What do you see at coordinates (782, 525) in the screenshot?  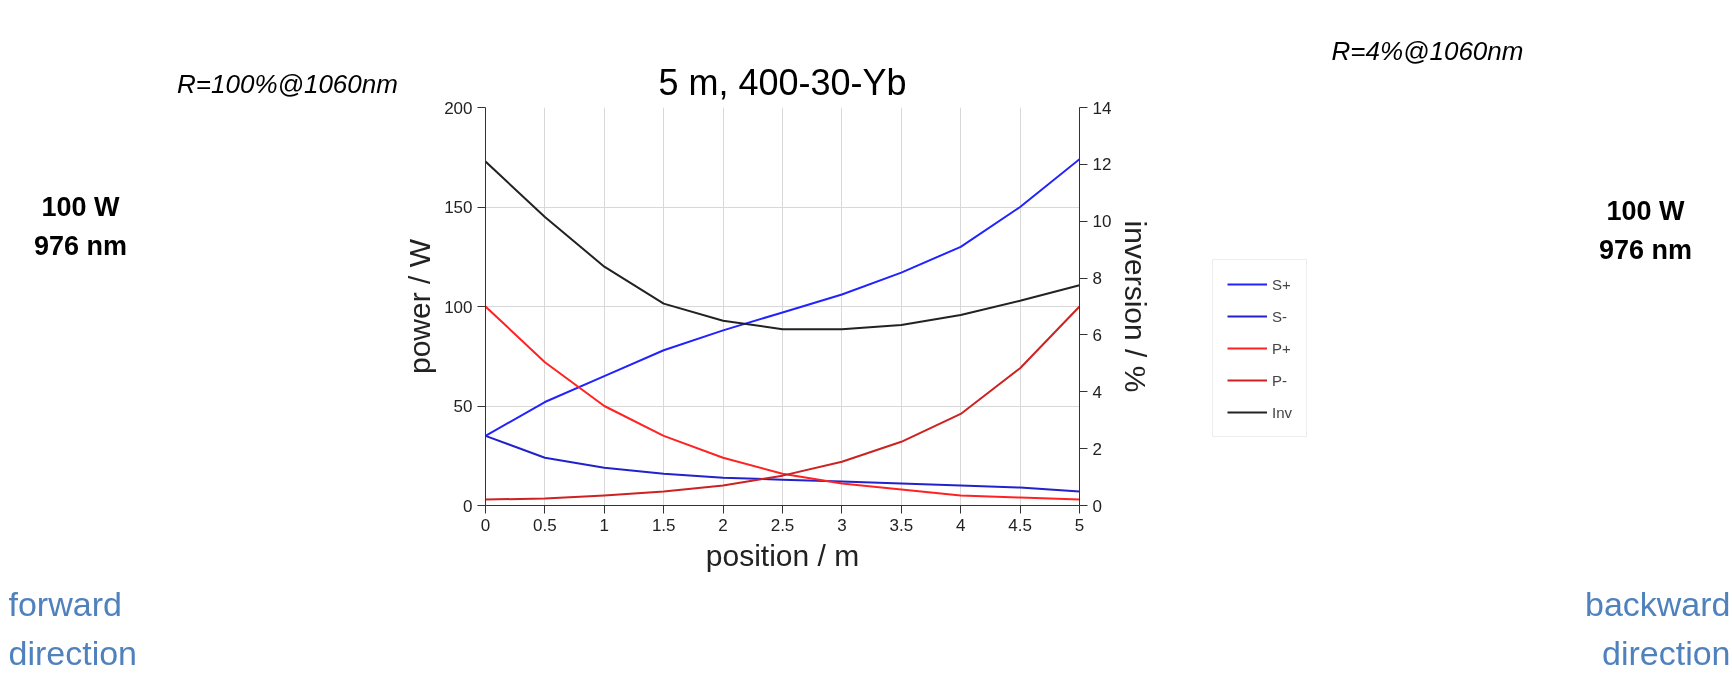 I see `x-tick-label: 2.5` at bounding box center [782, 525].